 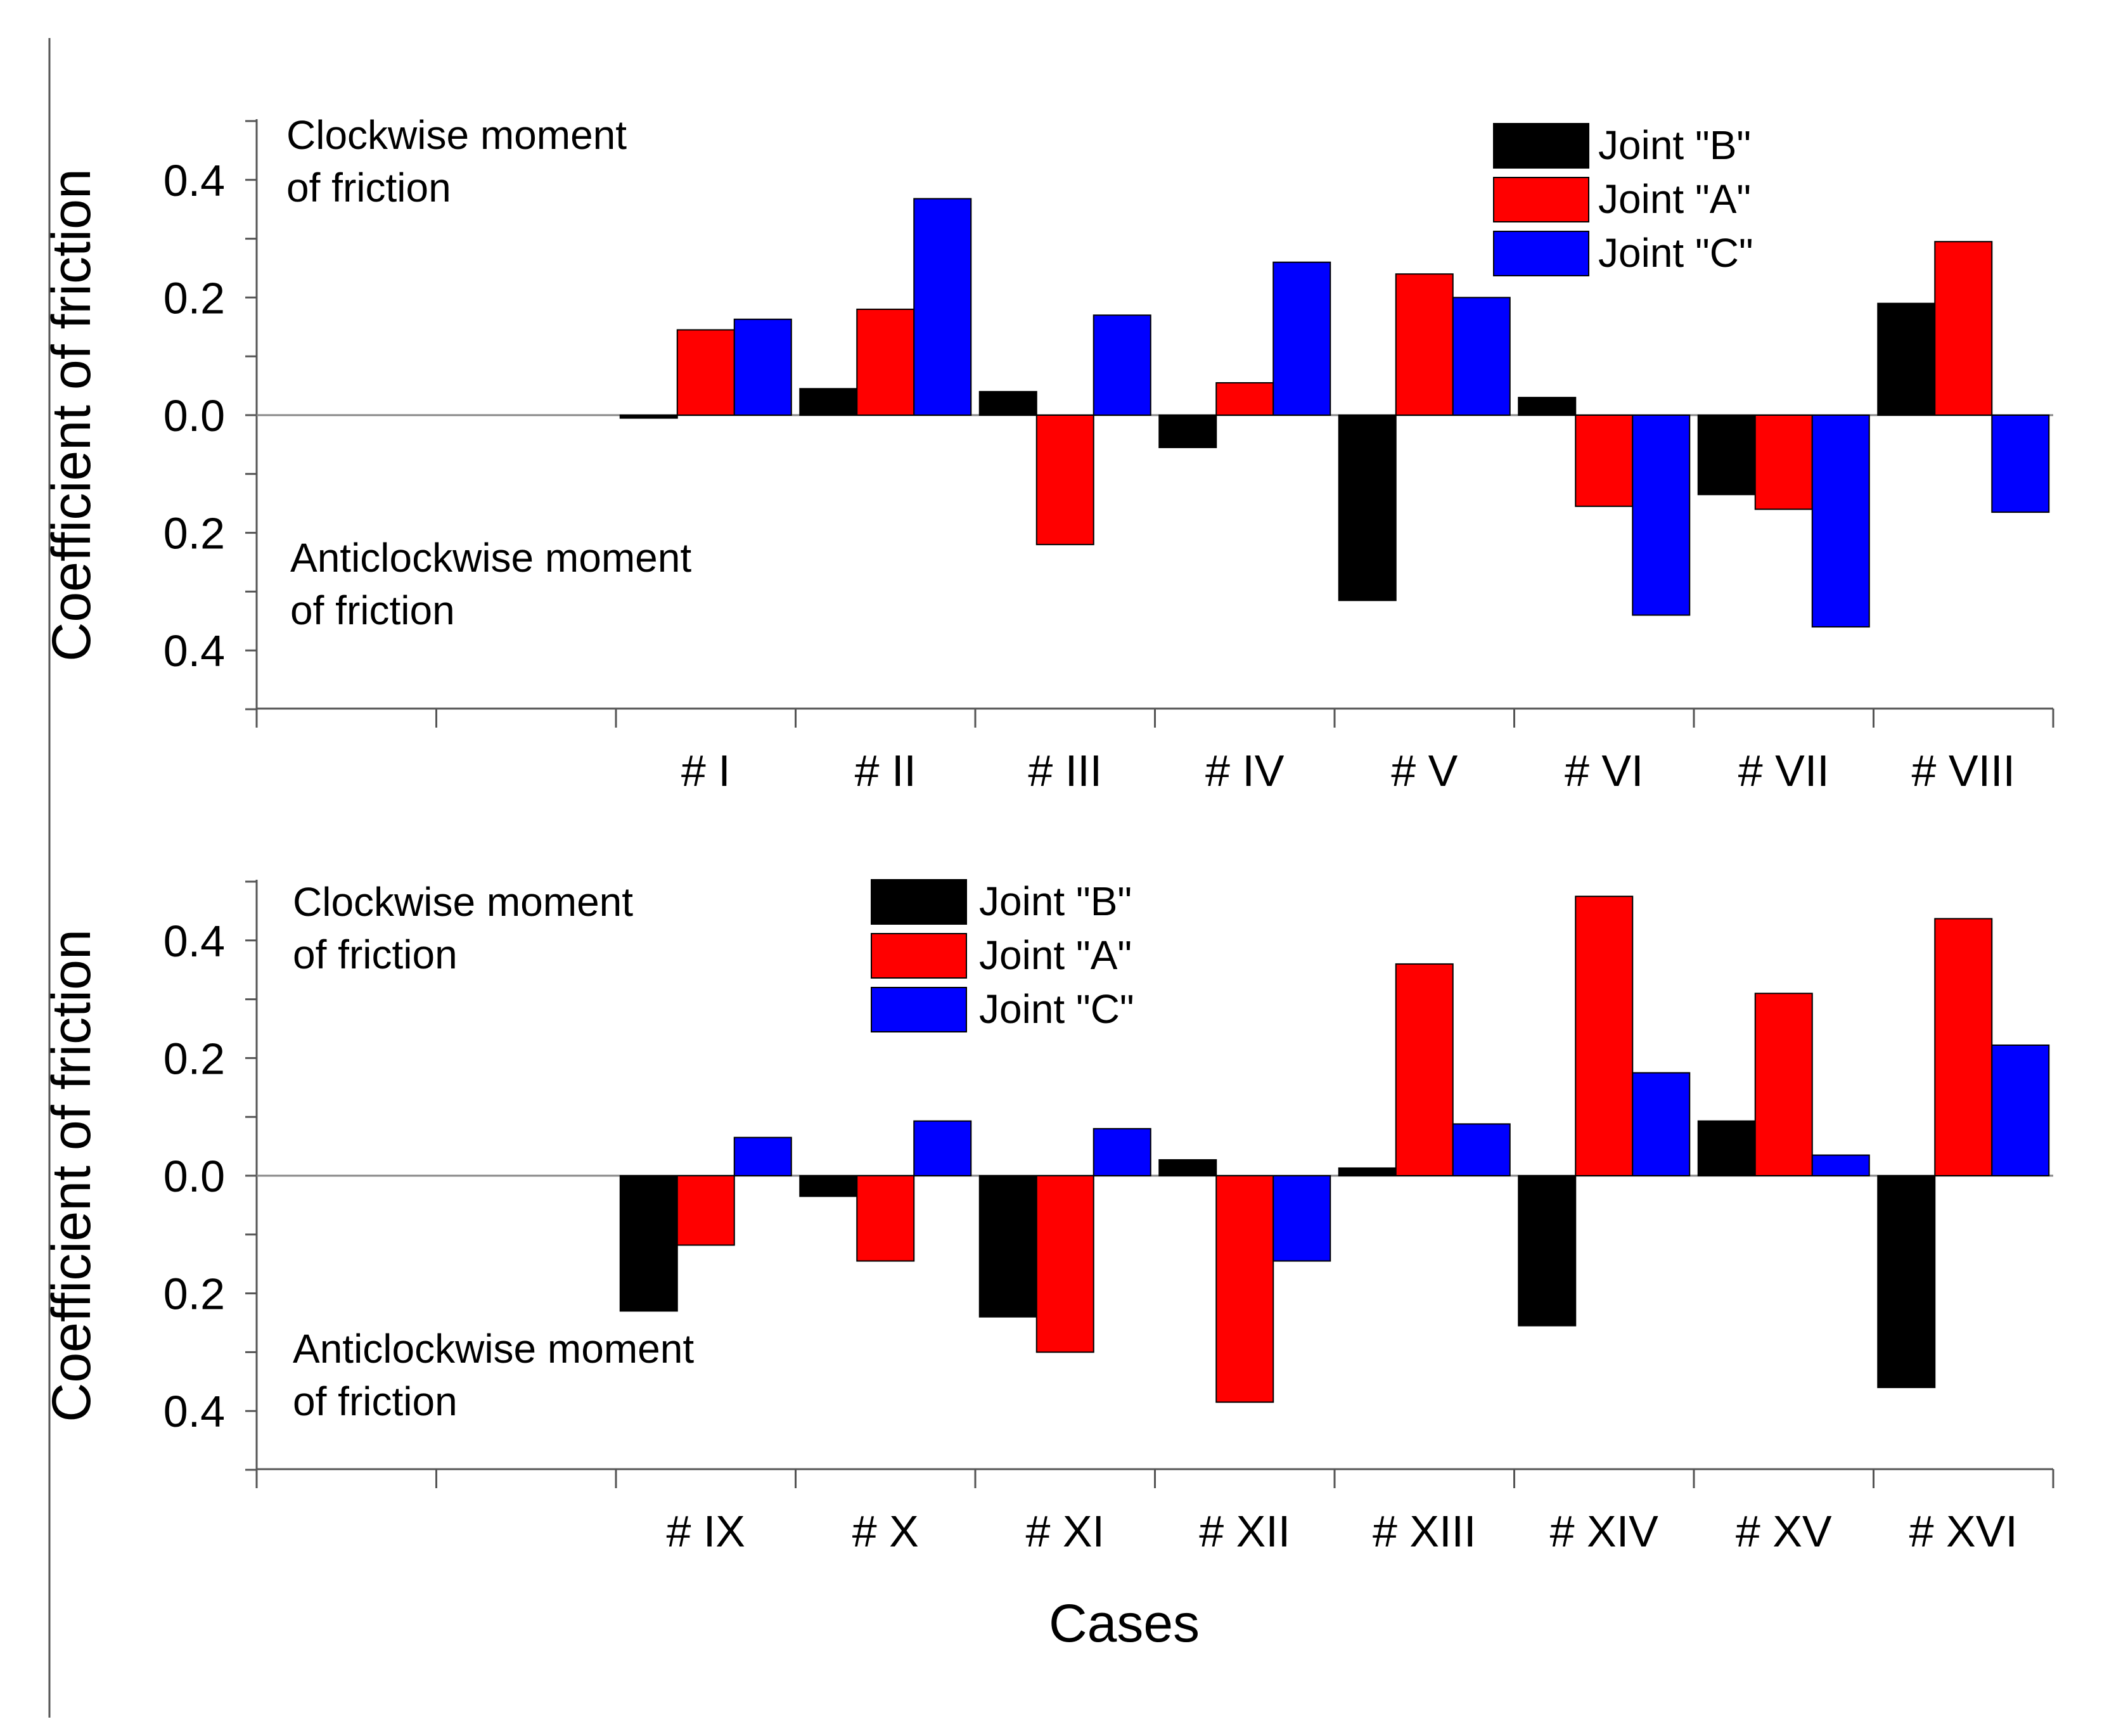 I want to click on p1-y-tick-label: 0.0, so click(x=194, y=415).